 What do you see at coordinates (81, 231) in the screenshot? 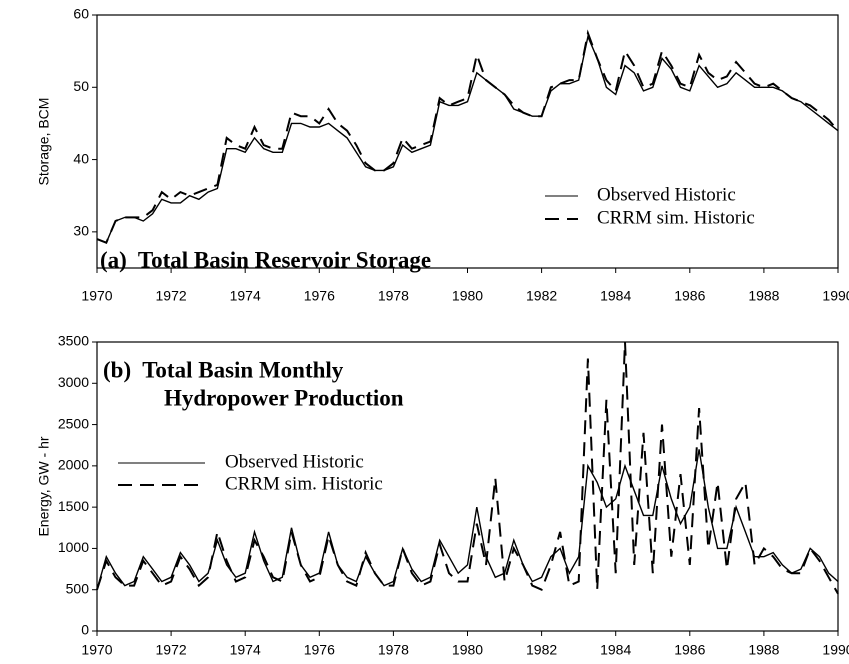
I see `y-tick-label: 30` at bounding box center [81, 231].